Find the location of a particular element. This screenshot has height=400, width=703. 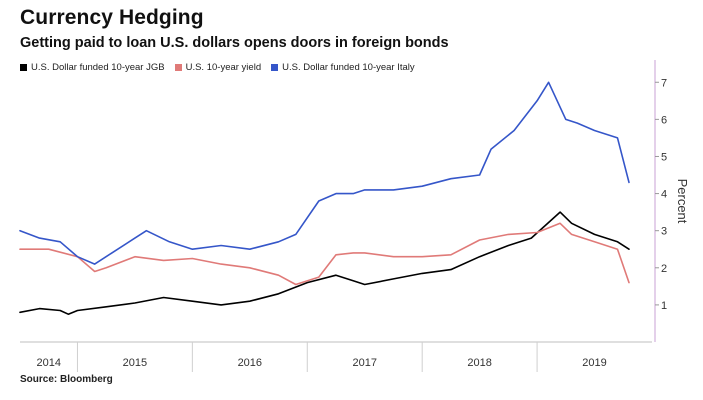

source-note: Source: Bloomberg is located at coordinates (66, 379).